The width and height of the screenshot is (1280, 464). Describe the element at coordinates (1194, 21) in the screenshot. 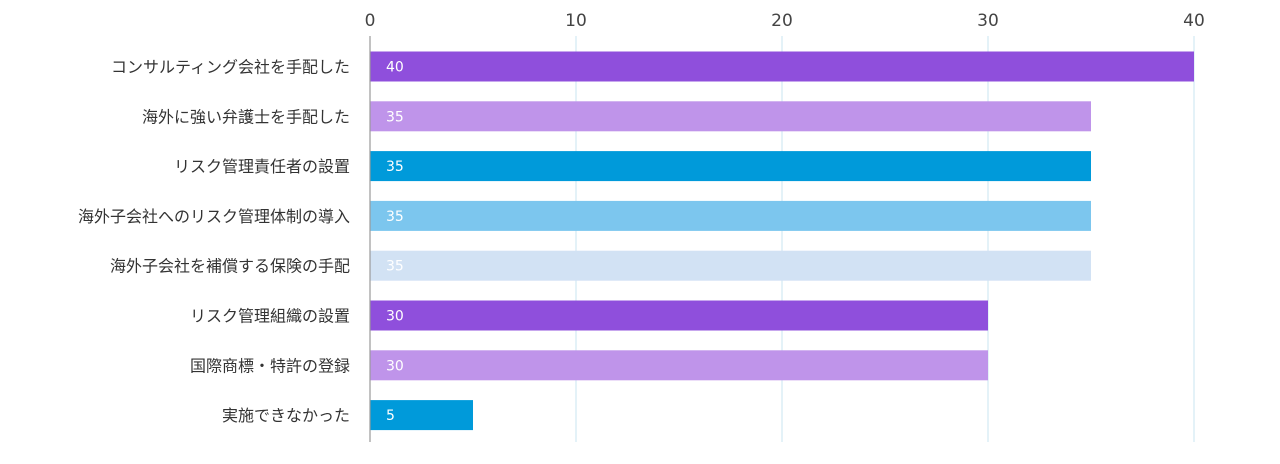

I see `x-tick-label: 40` at that location.